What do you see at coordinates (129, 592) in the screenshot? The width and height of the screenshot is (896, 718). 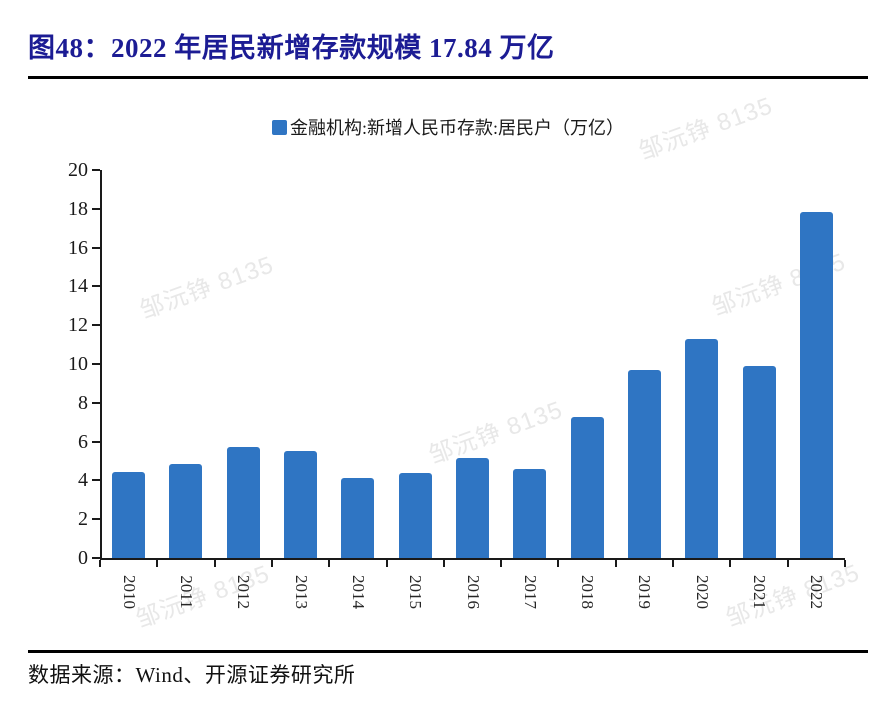 I see `x-tick-label: 2010` at bounding box center [129, 592].